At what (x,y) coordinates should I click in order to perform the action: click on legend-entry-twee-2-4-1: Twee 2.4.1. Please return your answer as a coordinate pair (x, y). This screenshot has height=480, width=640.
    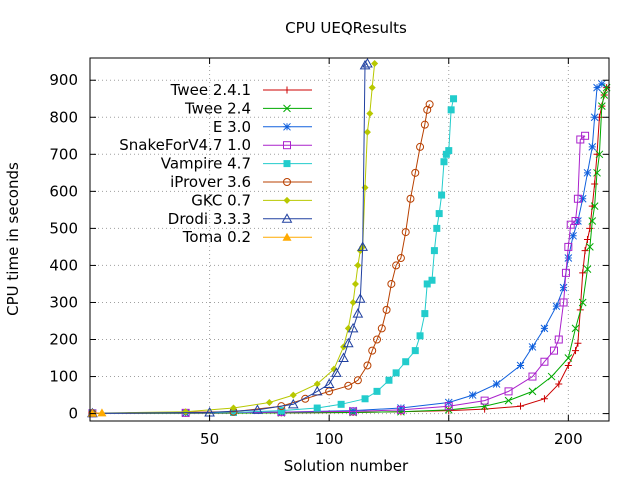
    Looking at the image, I should click on (241, 90).